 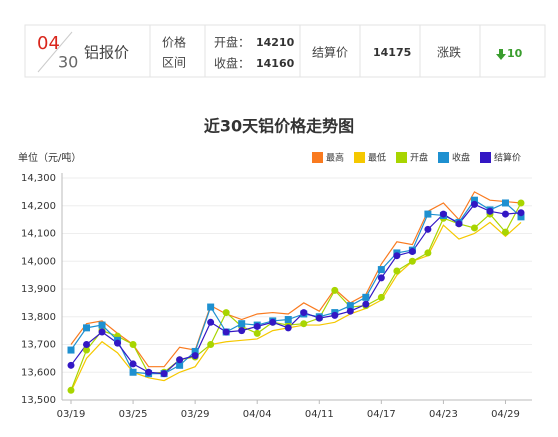 I want to click on x-tick-label: 04/04, so click(x=257, y=414).